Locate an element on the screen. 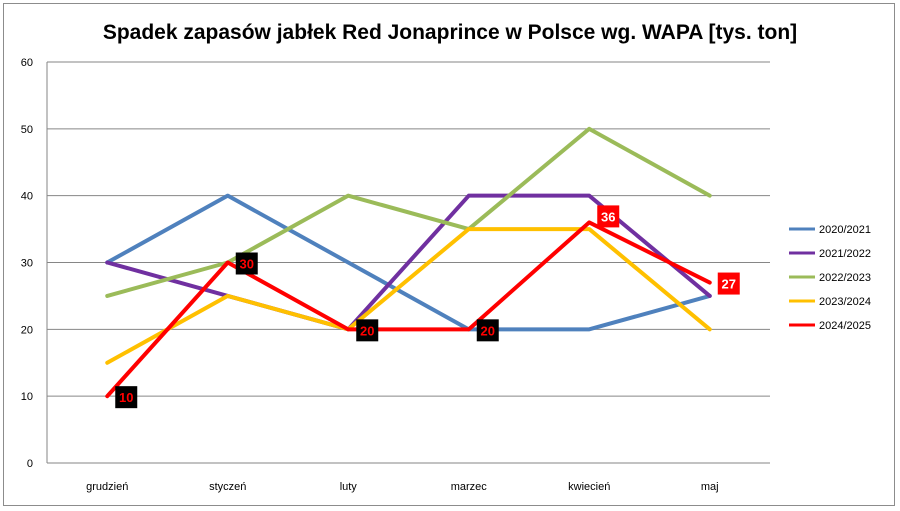 Image resolution: width=900 pixels, height=511 pixels. legend-entry: 2020/2021 is located at coordinates (845, 230).